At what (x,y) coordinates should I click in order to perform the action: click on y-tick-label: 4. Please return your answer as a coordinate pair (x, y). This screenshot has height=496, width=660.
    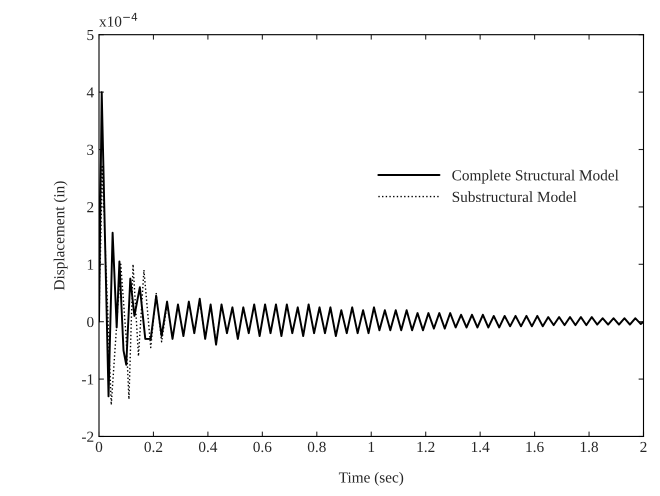
    Looking at the image, I should click on (90, 92).